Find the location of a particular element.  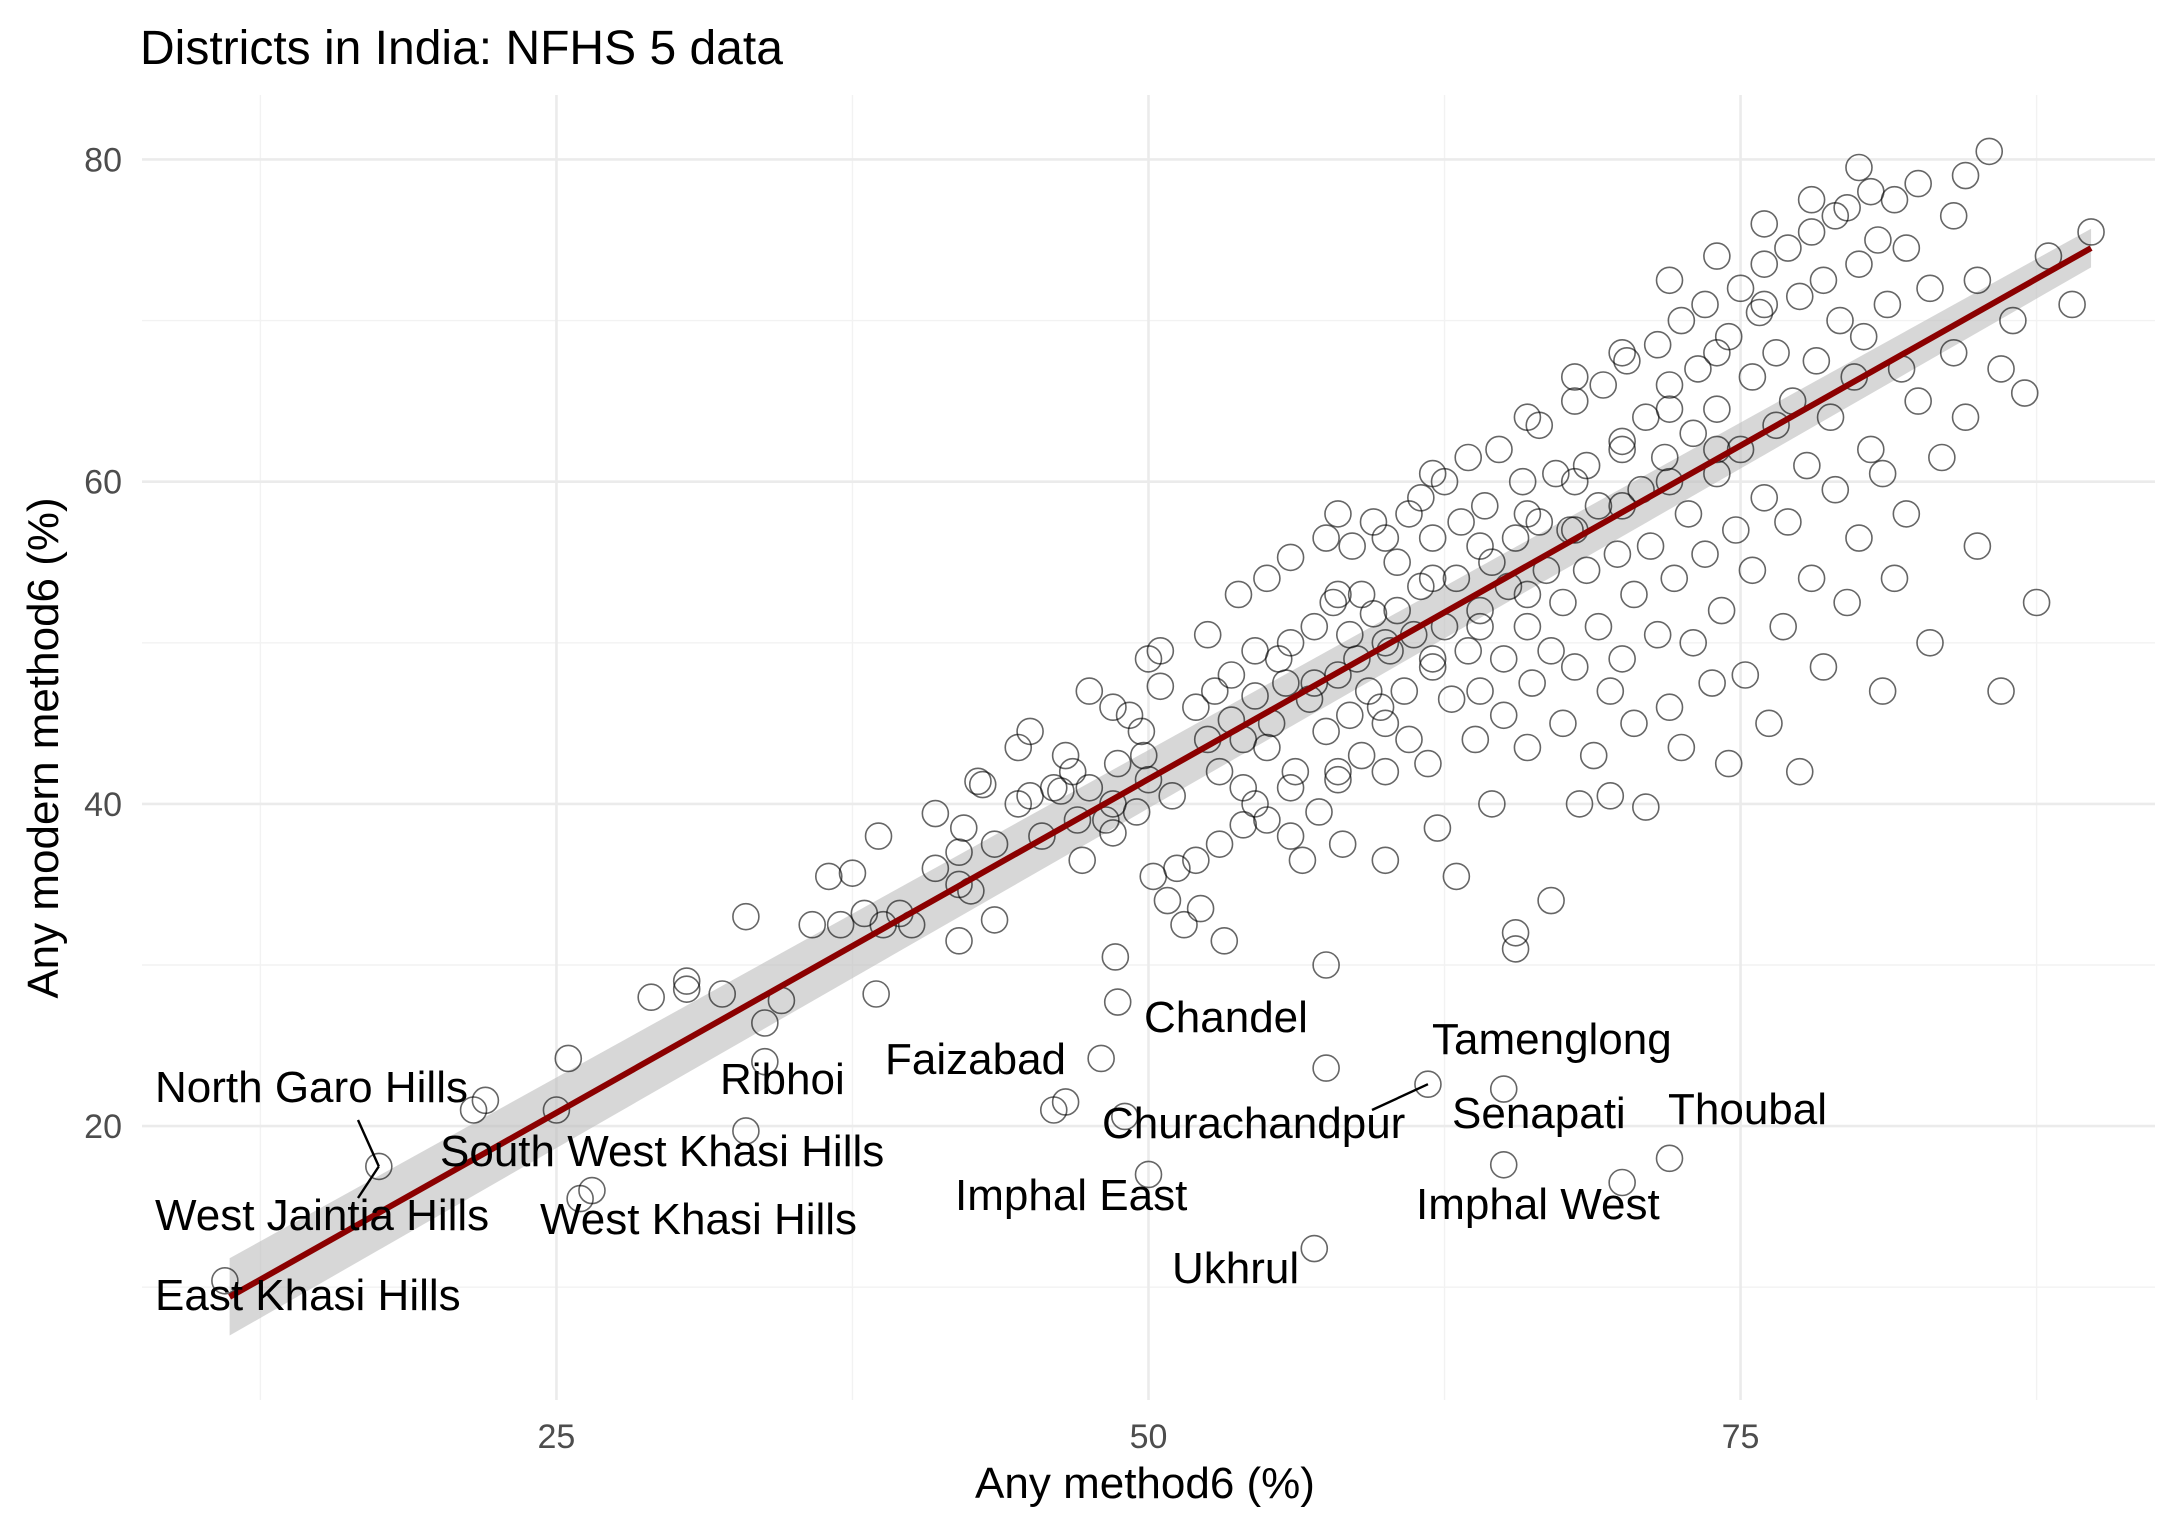

chart-title: Districts in India: NFHS 5 data is located at coordinates (461, 48).